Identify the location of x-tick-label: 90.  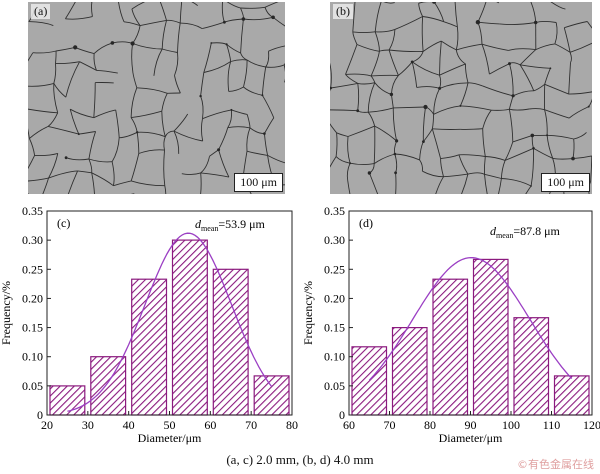
(471, 425).